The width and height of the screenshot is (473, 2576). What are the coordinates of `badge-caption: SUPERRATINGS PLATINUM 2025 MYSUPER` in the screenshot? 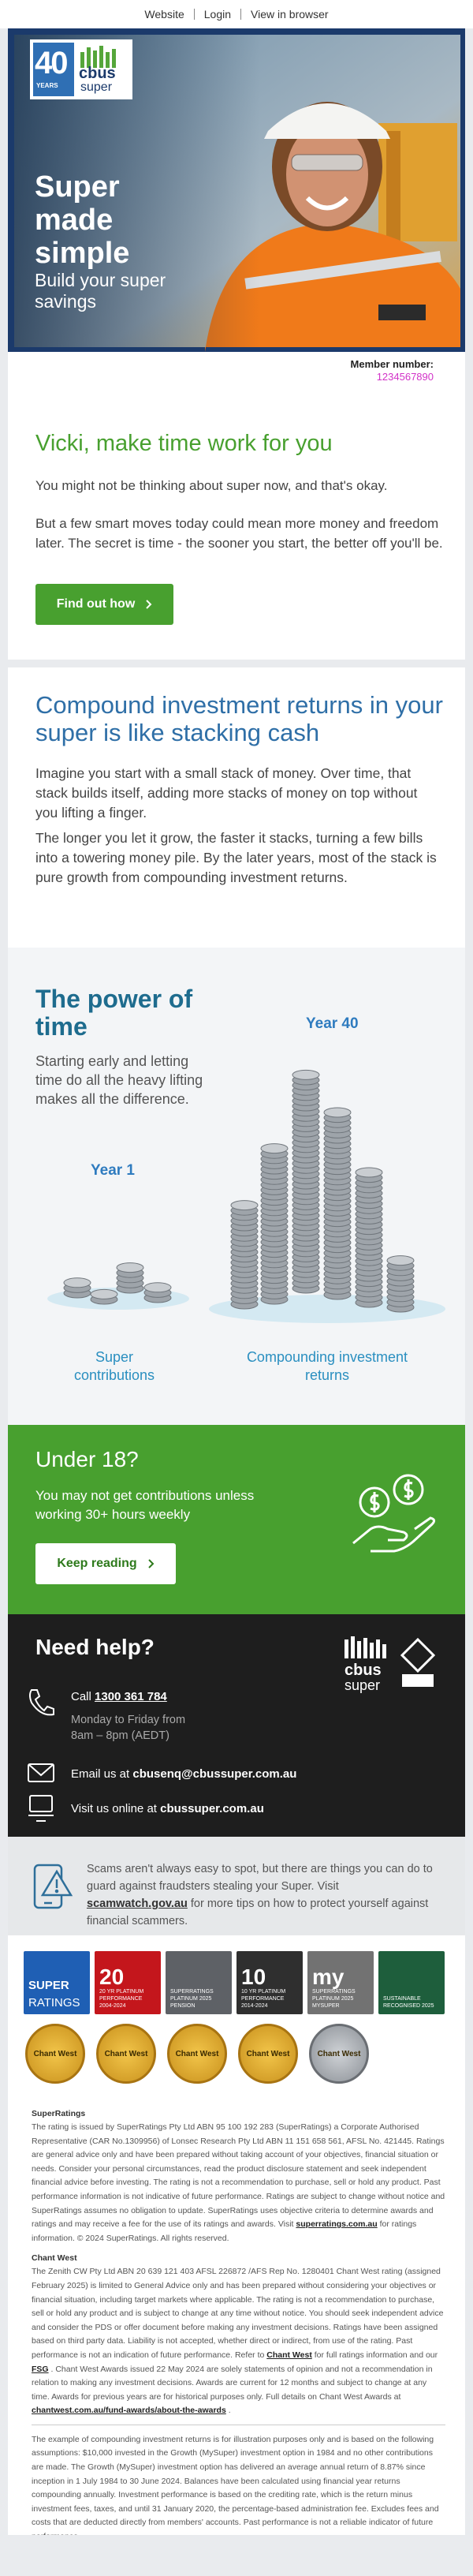 It's located at (334, 1999).